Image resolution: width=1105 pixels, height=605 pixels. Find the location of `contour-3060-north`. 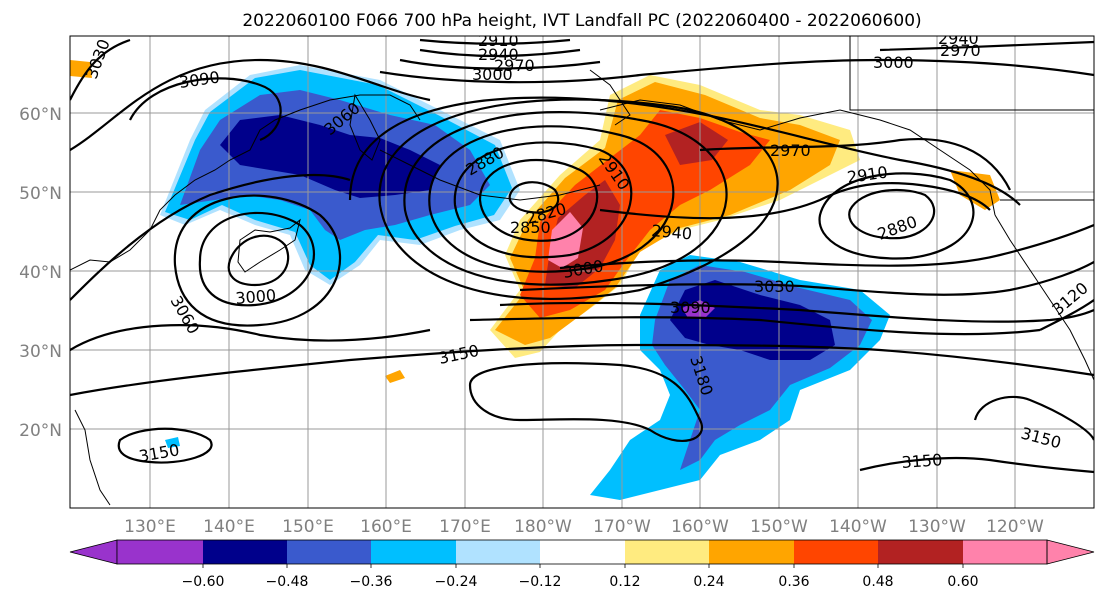

contour-3060-north is located at coordinates (250, 104).